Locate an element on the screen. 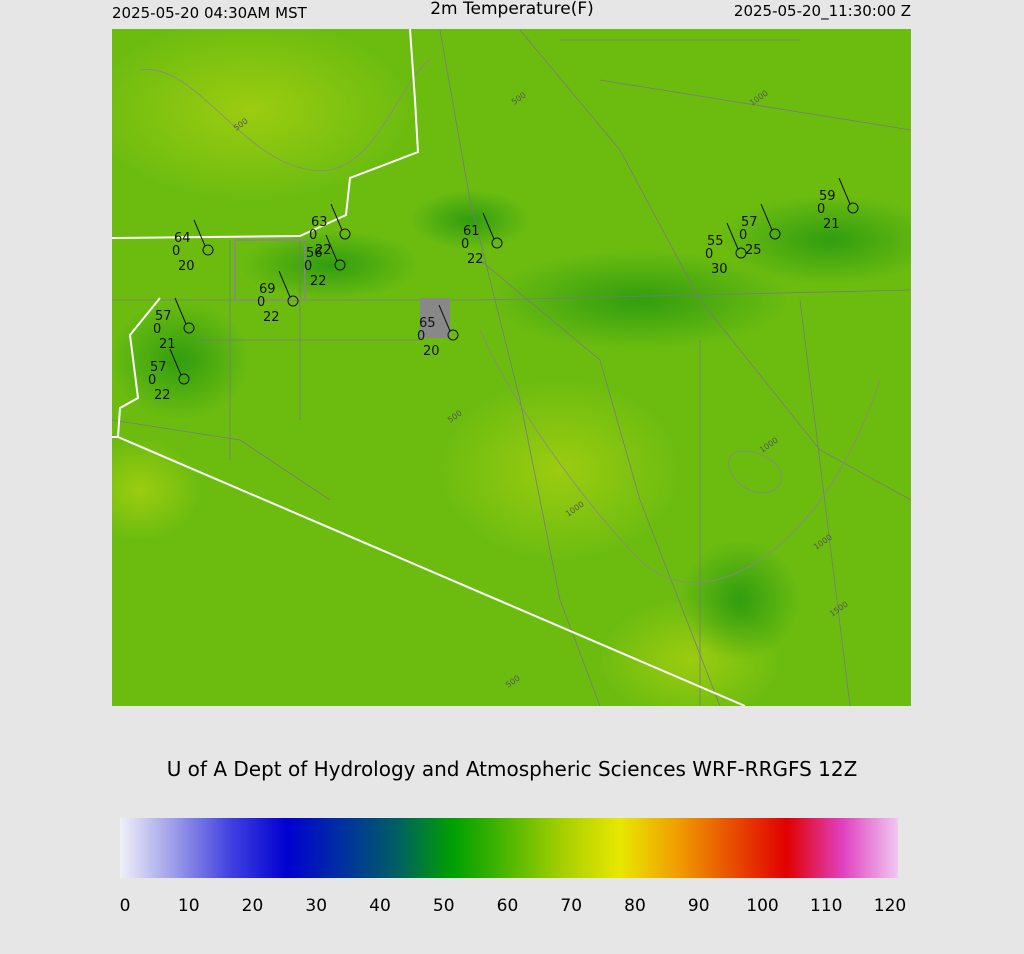 Image resolution: width=1024 pixels, height=954 pixels. map-title: 2m Temperature(F) is located at coordinates (512, 9).